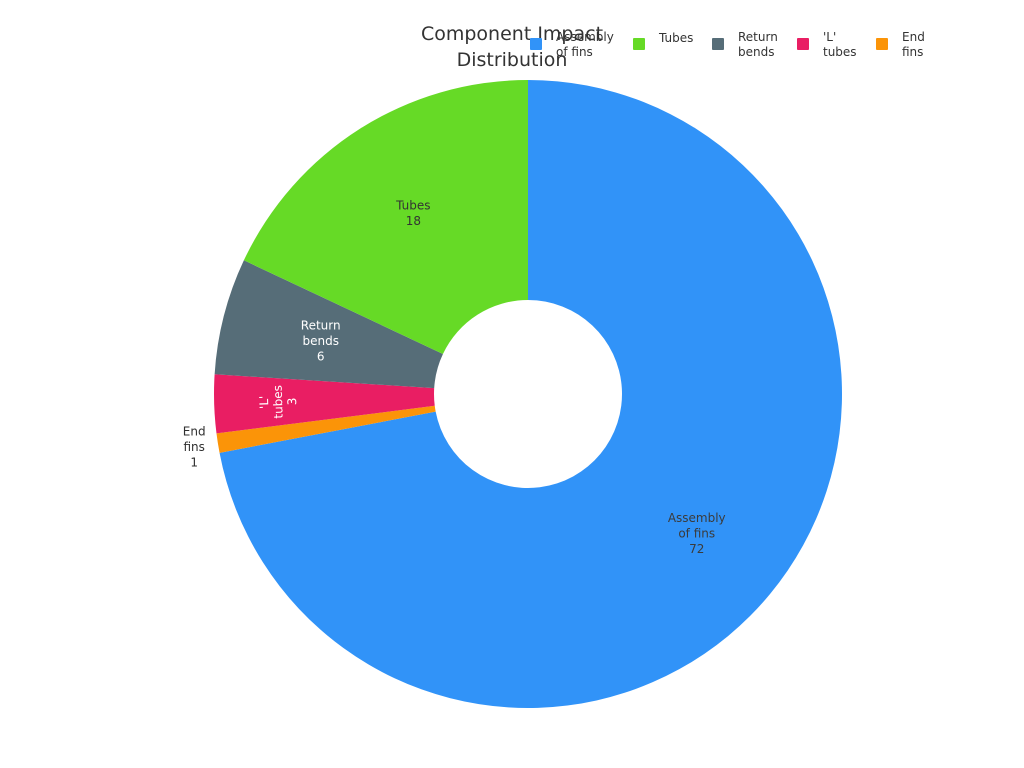 The height and width of the screenshot is (768, 1024). What do you see at coordinates (412, 214) in the screenshot?
I see `slice-label-tubes: Tubes 18` at bounding box center [412, 214].